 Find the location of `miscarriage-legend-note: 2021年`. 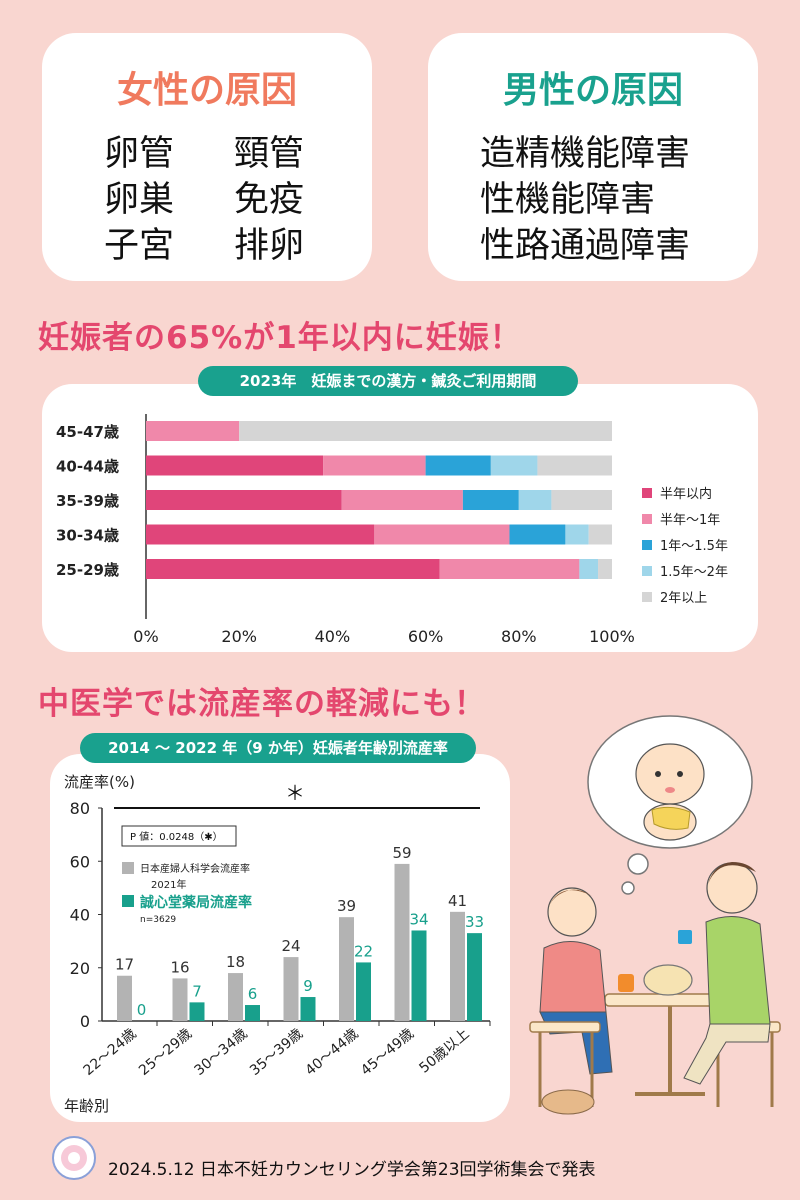

miscarriage-legend-note: 2021年 is located at coordinates (168, 884).